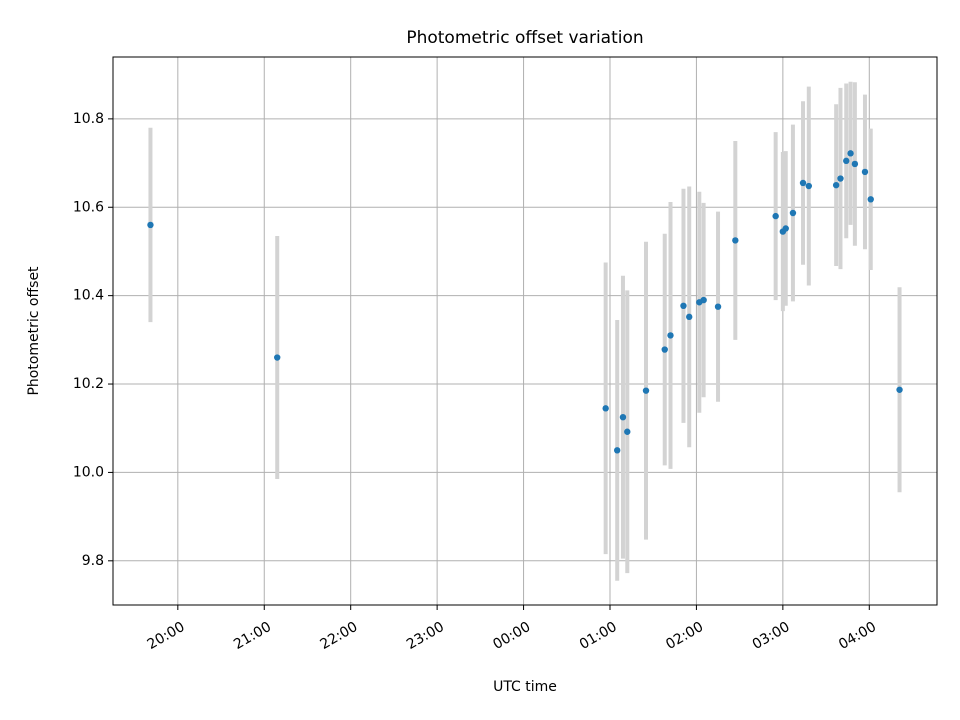 The height and width of the screenshot is (720, 960). What do you see at coordinates (93, 561) in the screenshot?
I see `y-tick-label: 9.8` at bounding box center [93, 561].